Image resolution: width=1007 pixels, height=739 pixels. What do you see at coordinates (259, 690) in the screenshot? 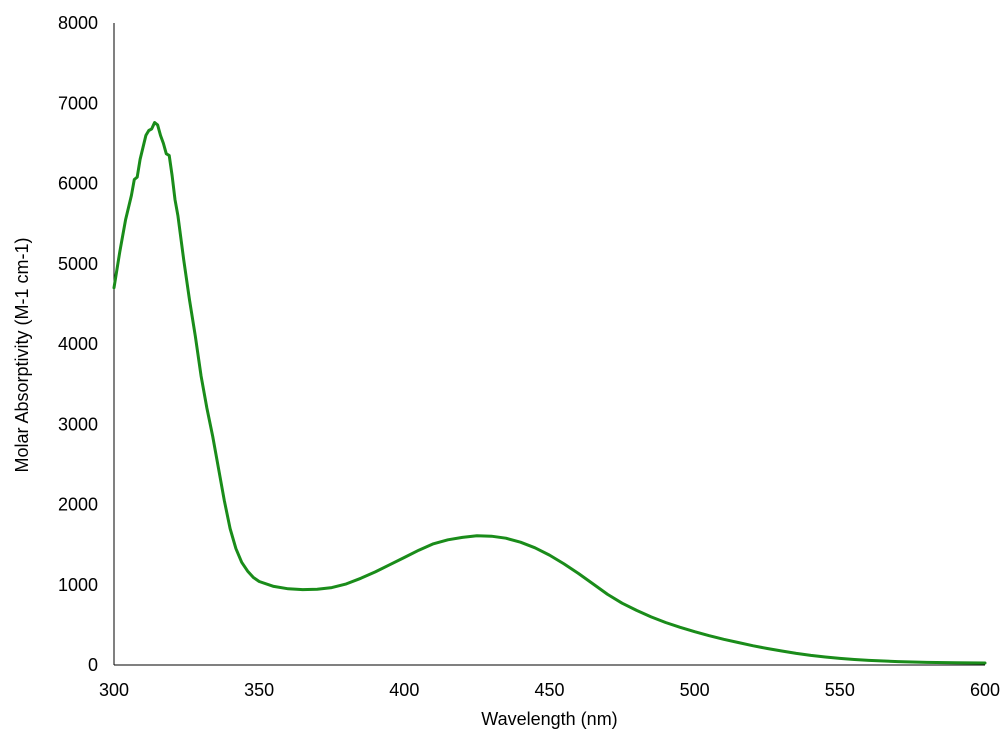
I see `x-tick-label: 350` at bounding box center [259, 690].